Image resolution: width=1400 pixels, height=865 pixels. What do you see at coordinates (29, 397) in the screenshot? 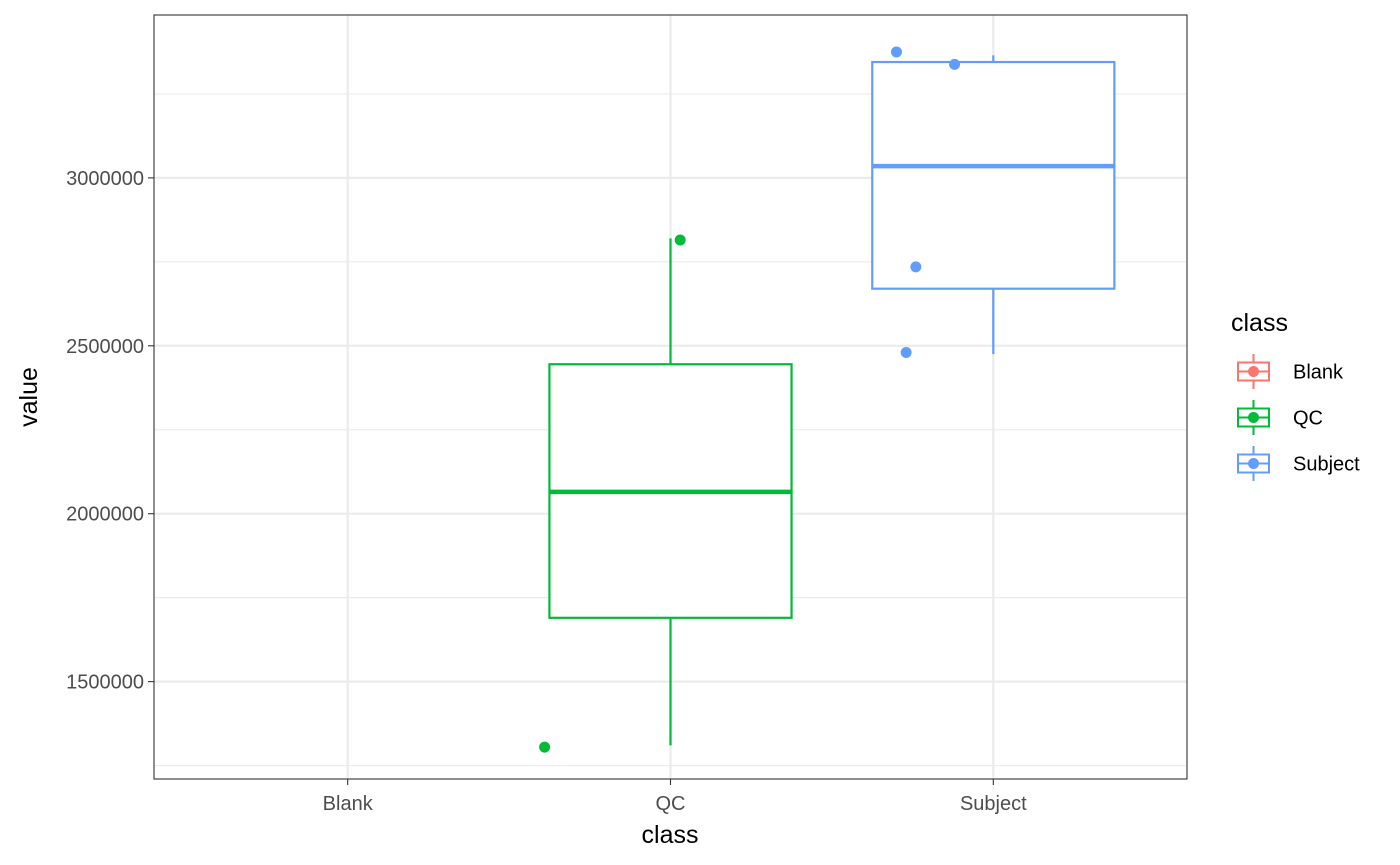
I see `y-axis-title: value` at bounding box center [29, 397].